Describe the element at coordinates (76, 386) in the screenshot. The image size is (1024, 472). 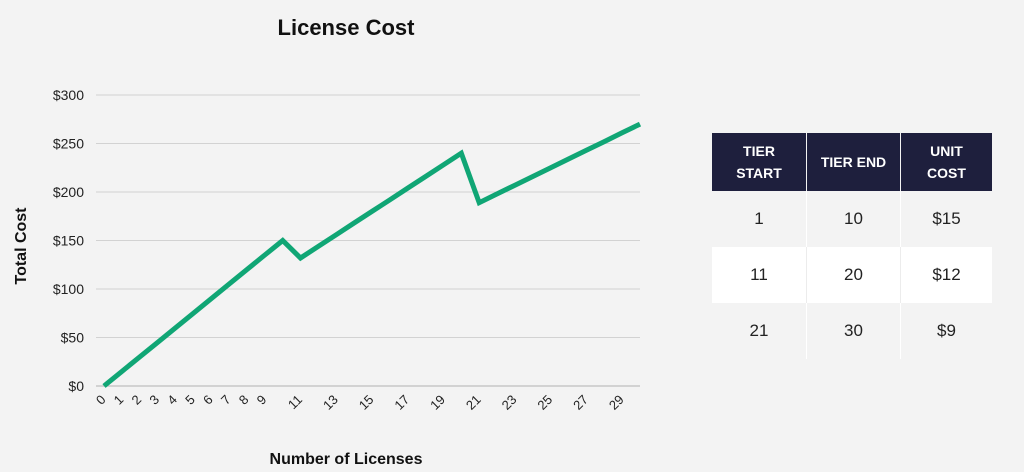
I see `y-tick-label: $0` at that location.